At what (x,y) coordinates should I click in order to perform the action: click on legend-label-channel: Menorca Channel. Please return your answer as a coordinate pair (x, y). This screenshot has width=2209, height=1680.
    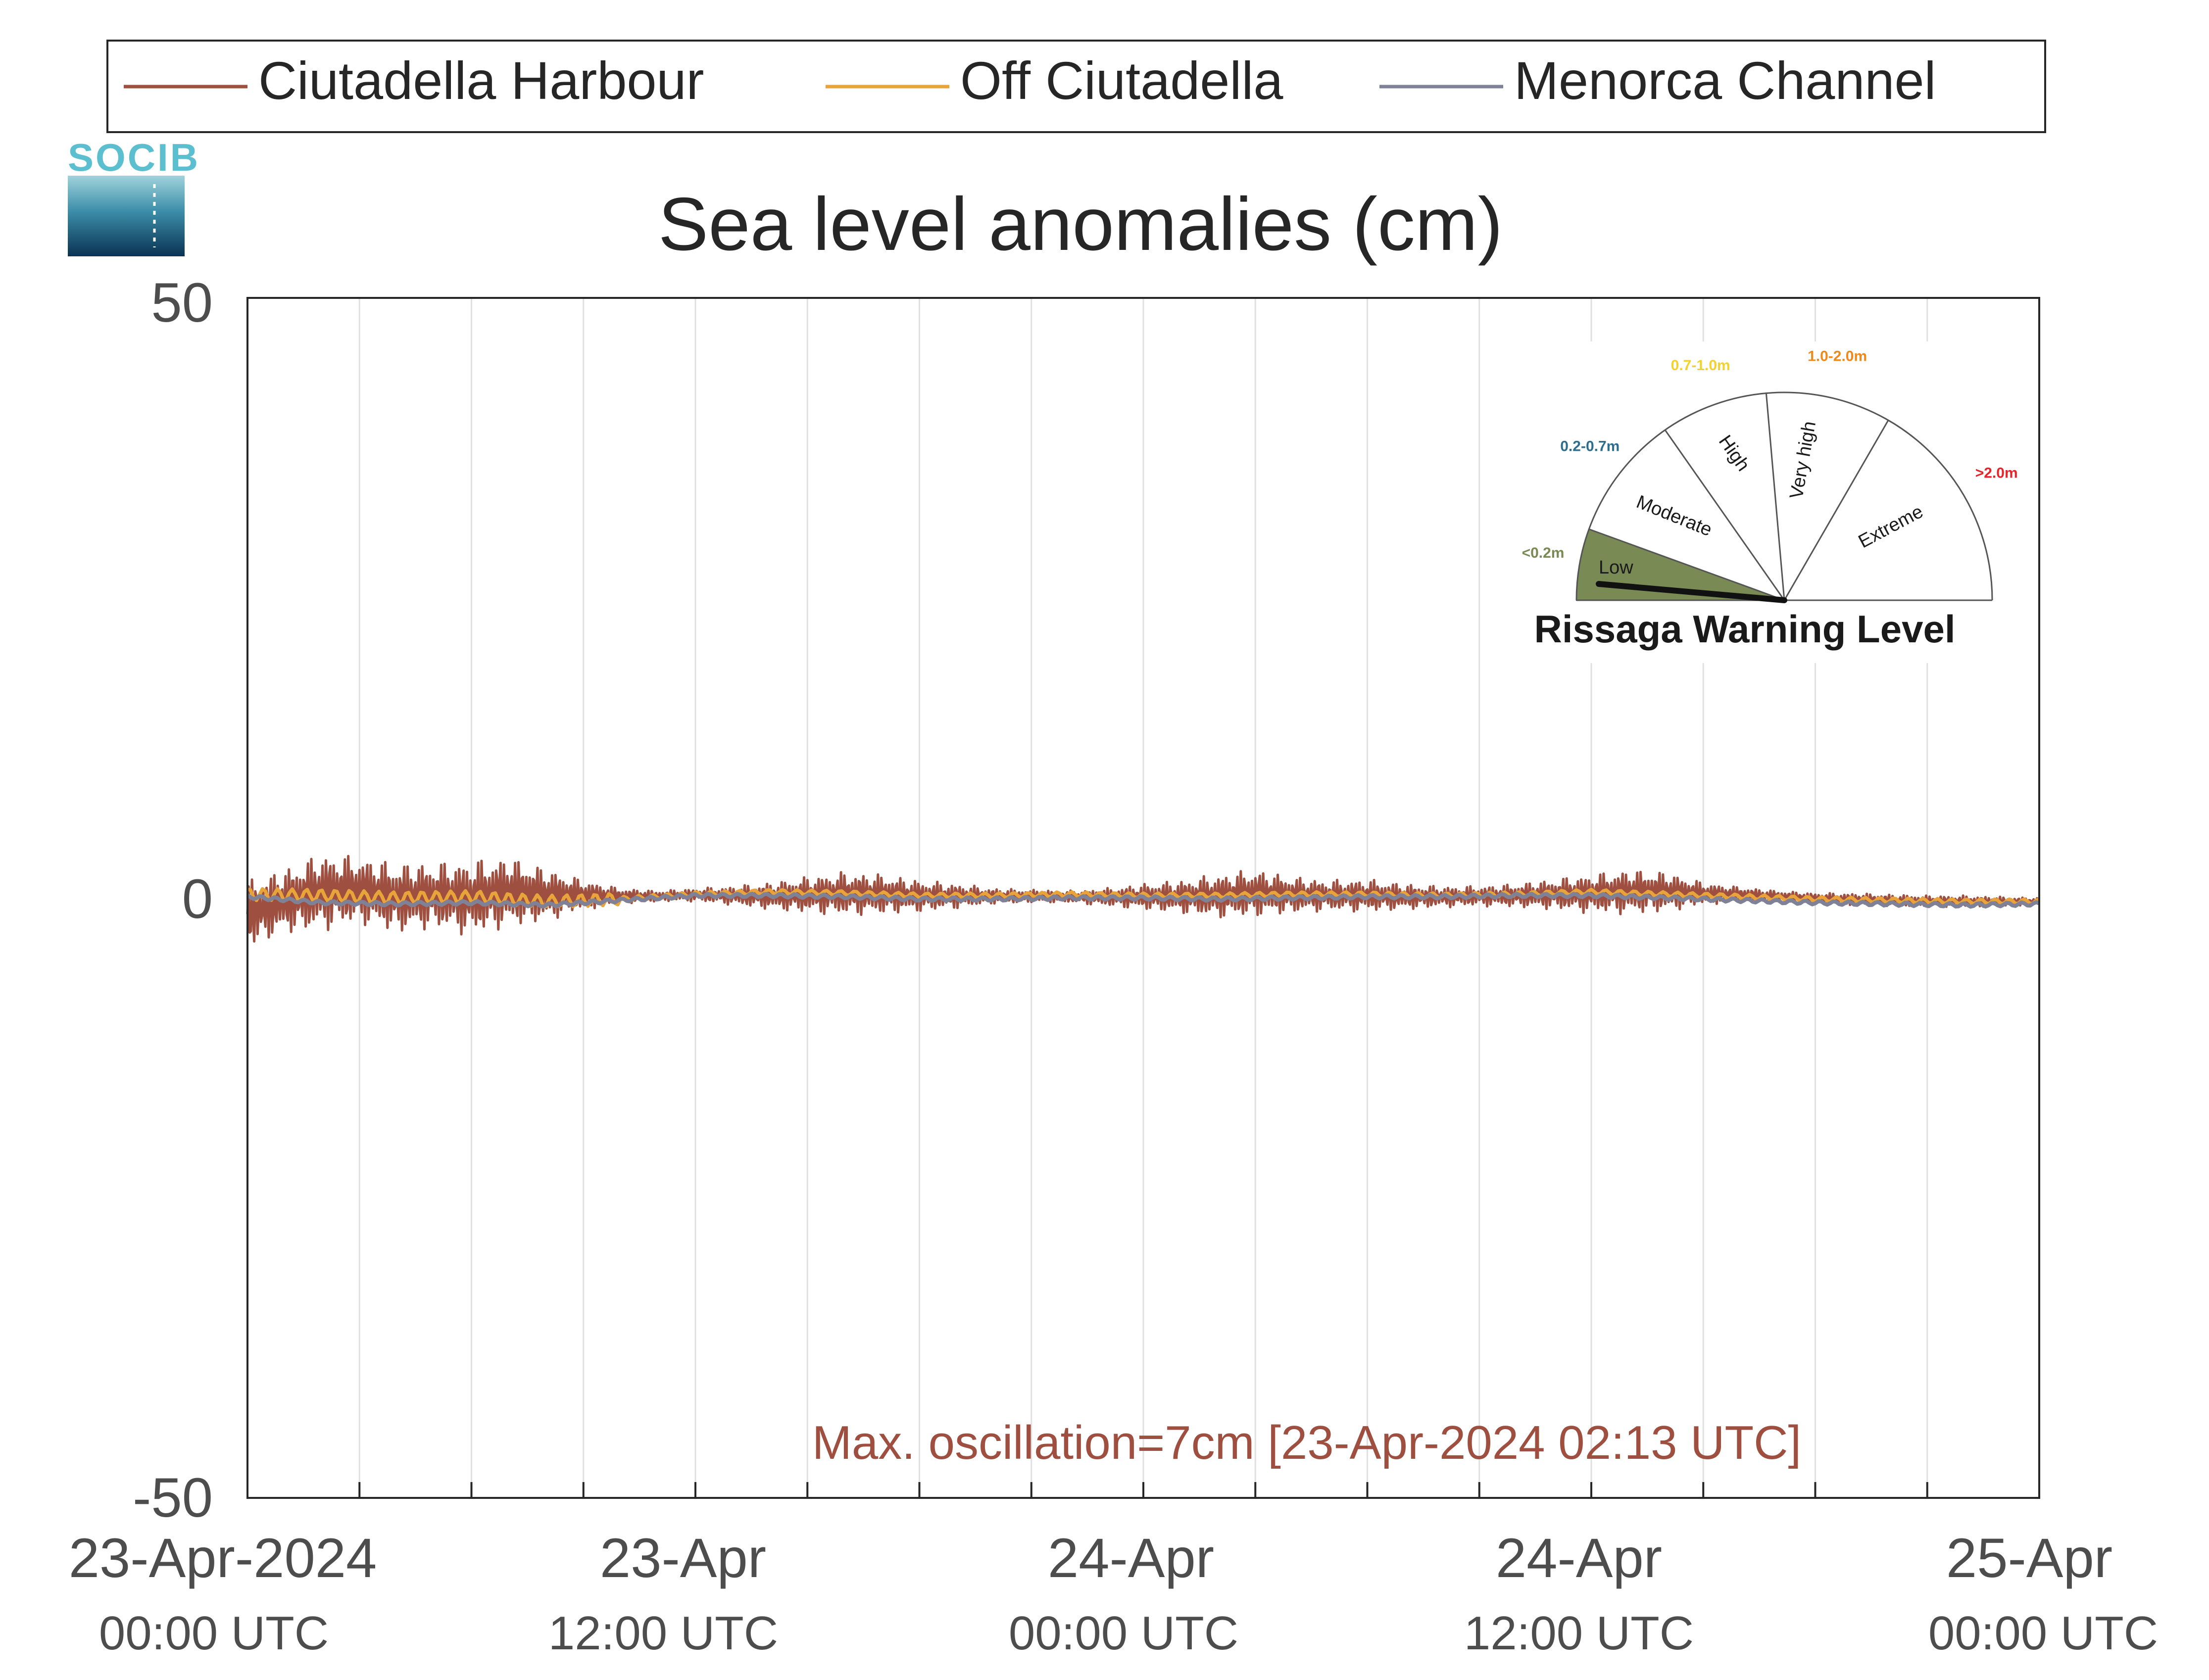
    Looking at the image, I should click on (1725, 80).